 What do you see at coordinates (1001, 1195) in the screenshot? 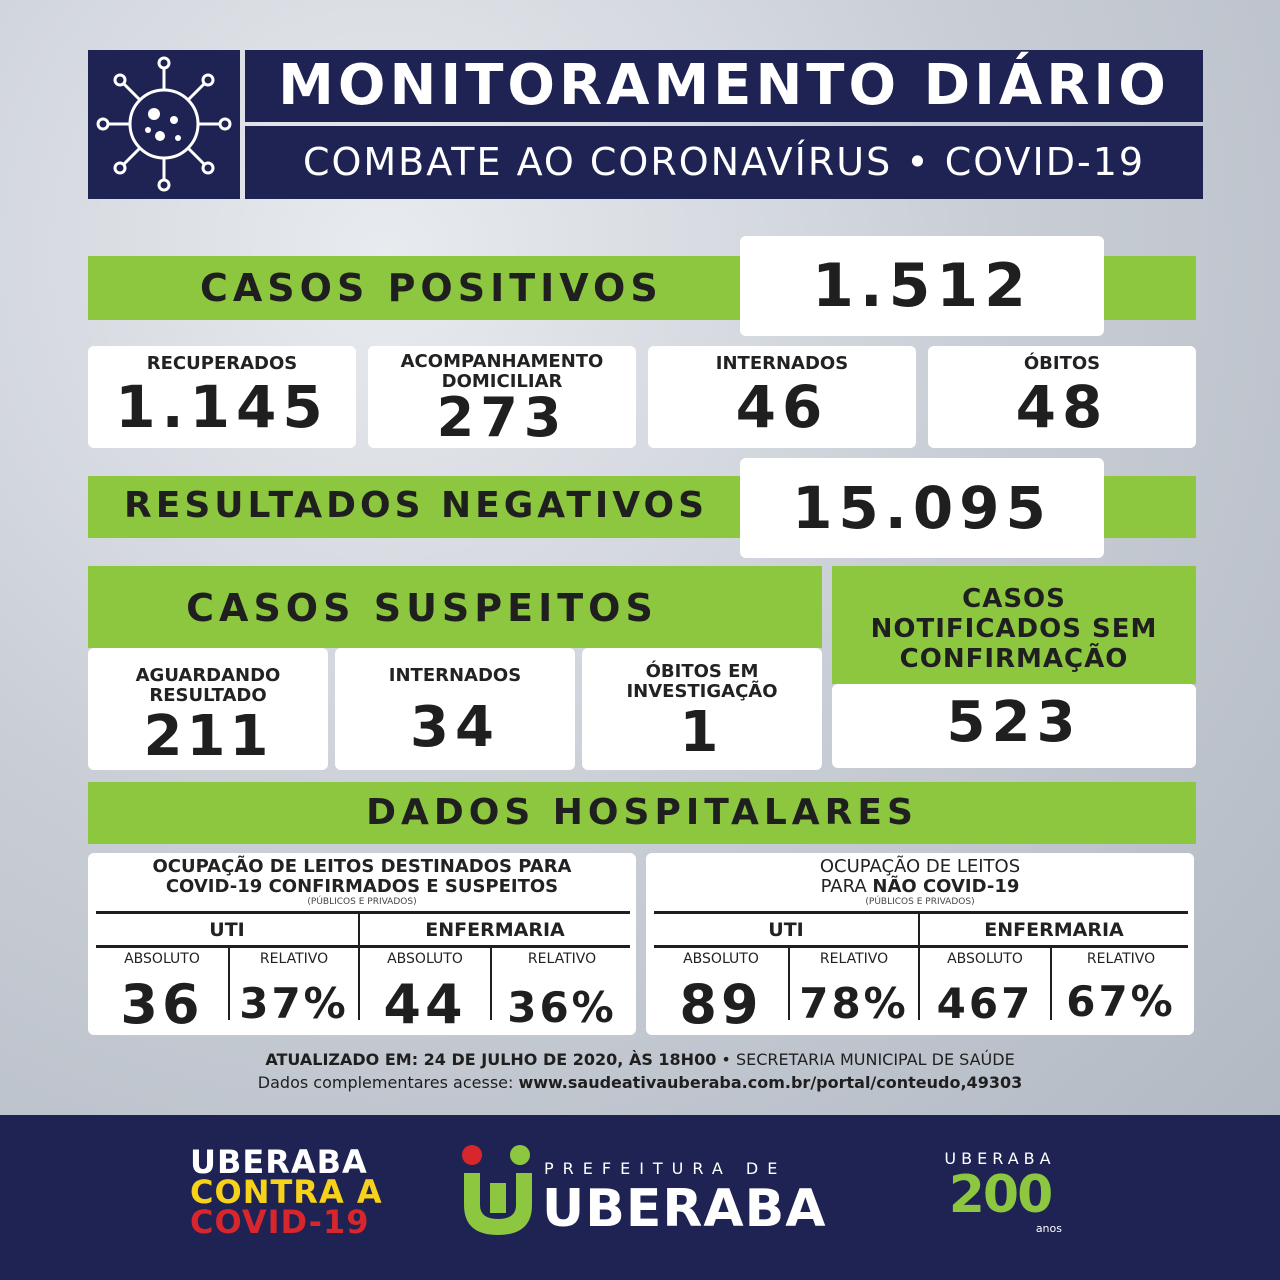
I see `anniversary-number: 200` at bounding box center [1001, 1195].